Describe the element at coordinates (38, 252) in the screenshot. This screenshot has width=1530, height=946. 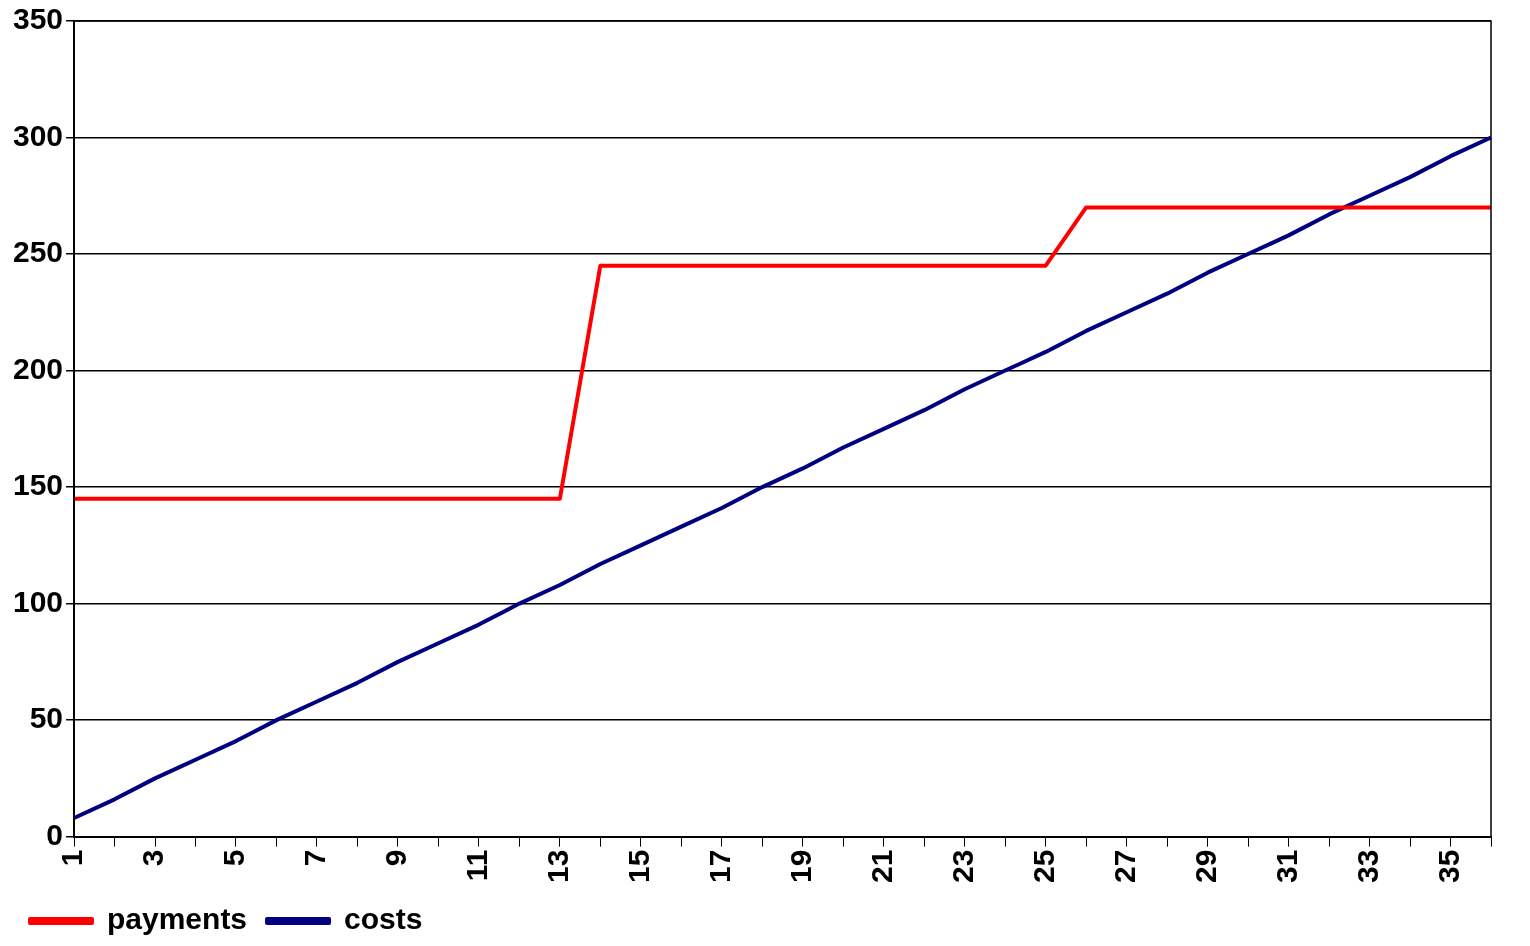
I see `y-tick-label: 250` at that location.